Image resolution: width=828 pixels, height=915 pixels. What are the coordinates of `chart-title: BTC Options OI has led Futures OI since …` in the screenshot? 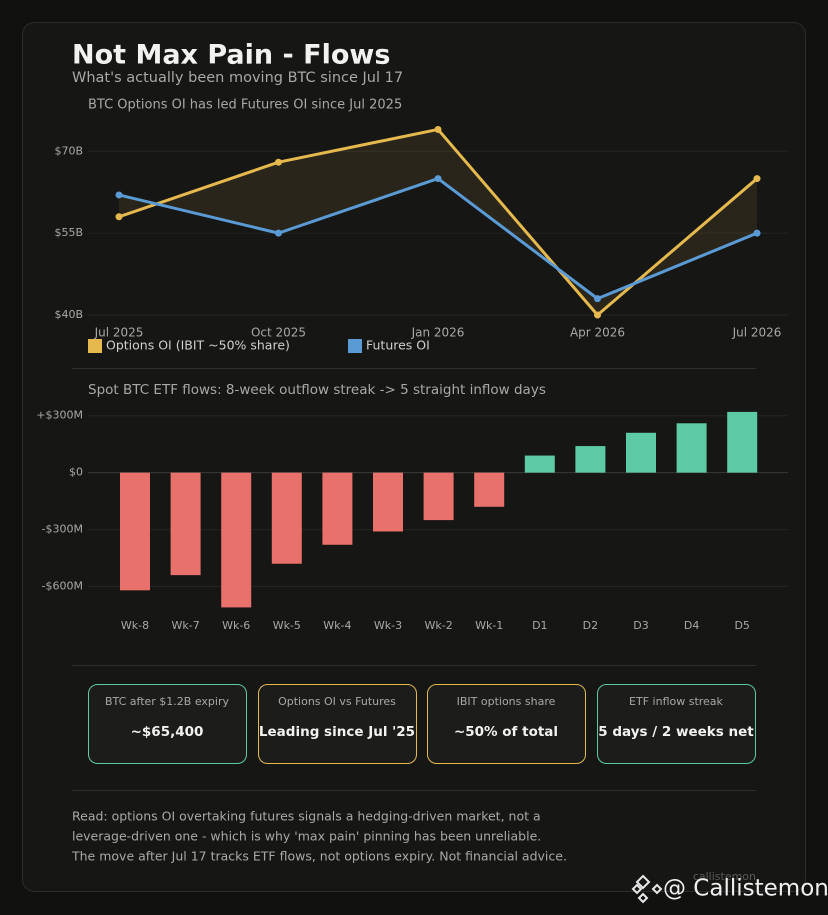 It's located at (245, 105).